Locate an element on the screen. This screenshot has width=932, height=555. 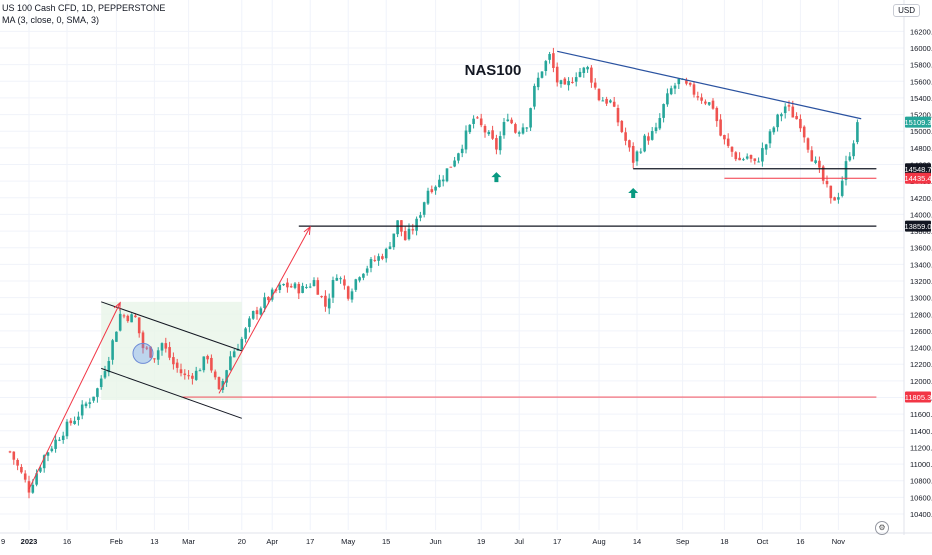
y-tick-label: 15800.0 is located at coordinates (921, 65).